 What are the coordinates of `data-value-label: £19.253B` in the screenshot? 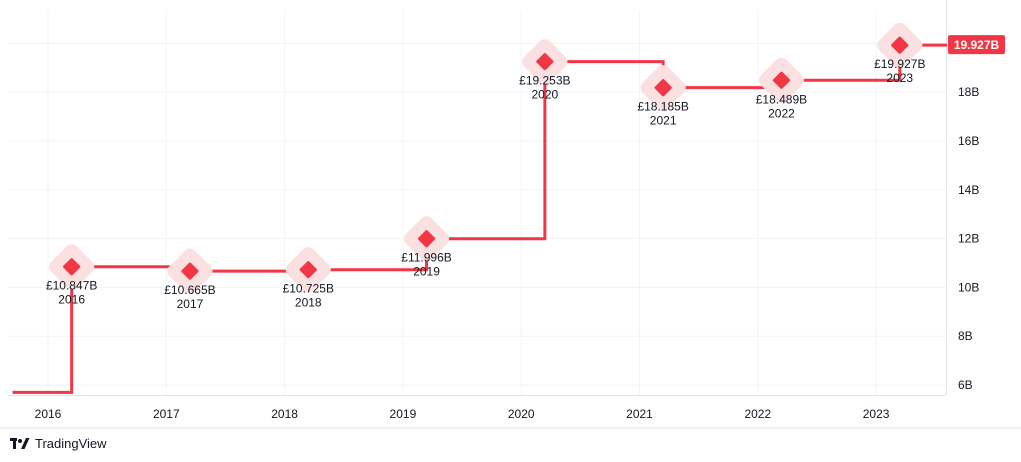 It's located at (544, 81).